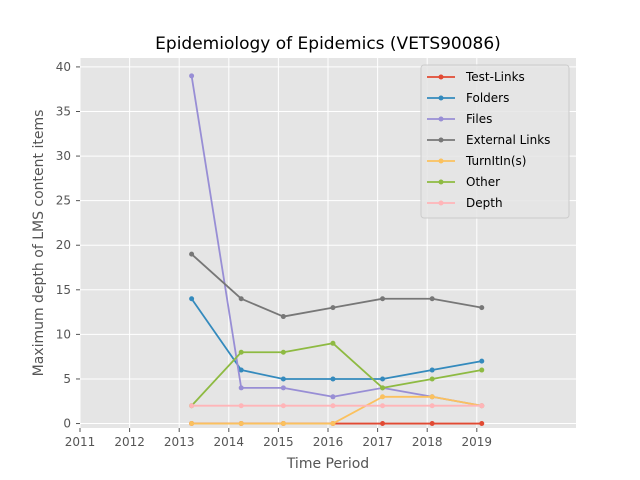 This screenshot has width=640, height=480. Describe the element at coordinates (495, 161) in the screenshot. I see `legend-label: TurnItIn(s)` at that location.